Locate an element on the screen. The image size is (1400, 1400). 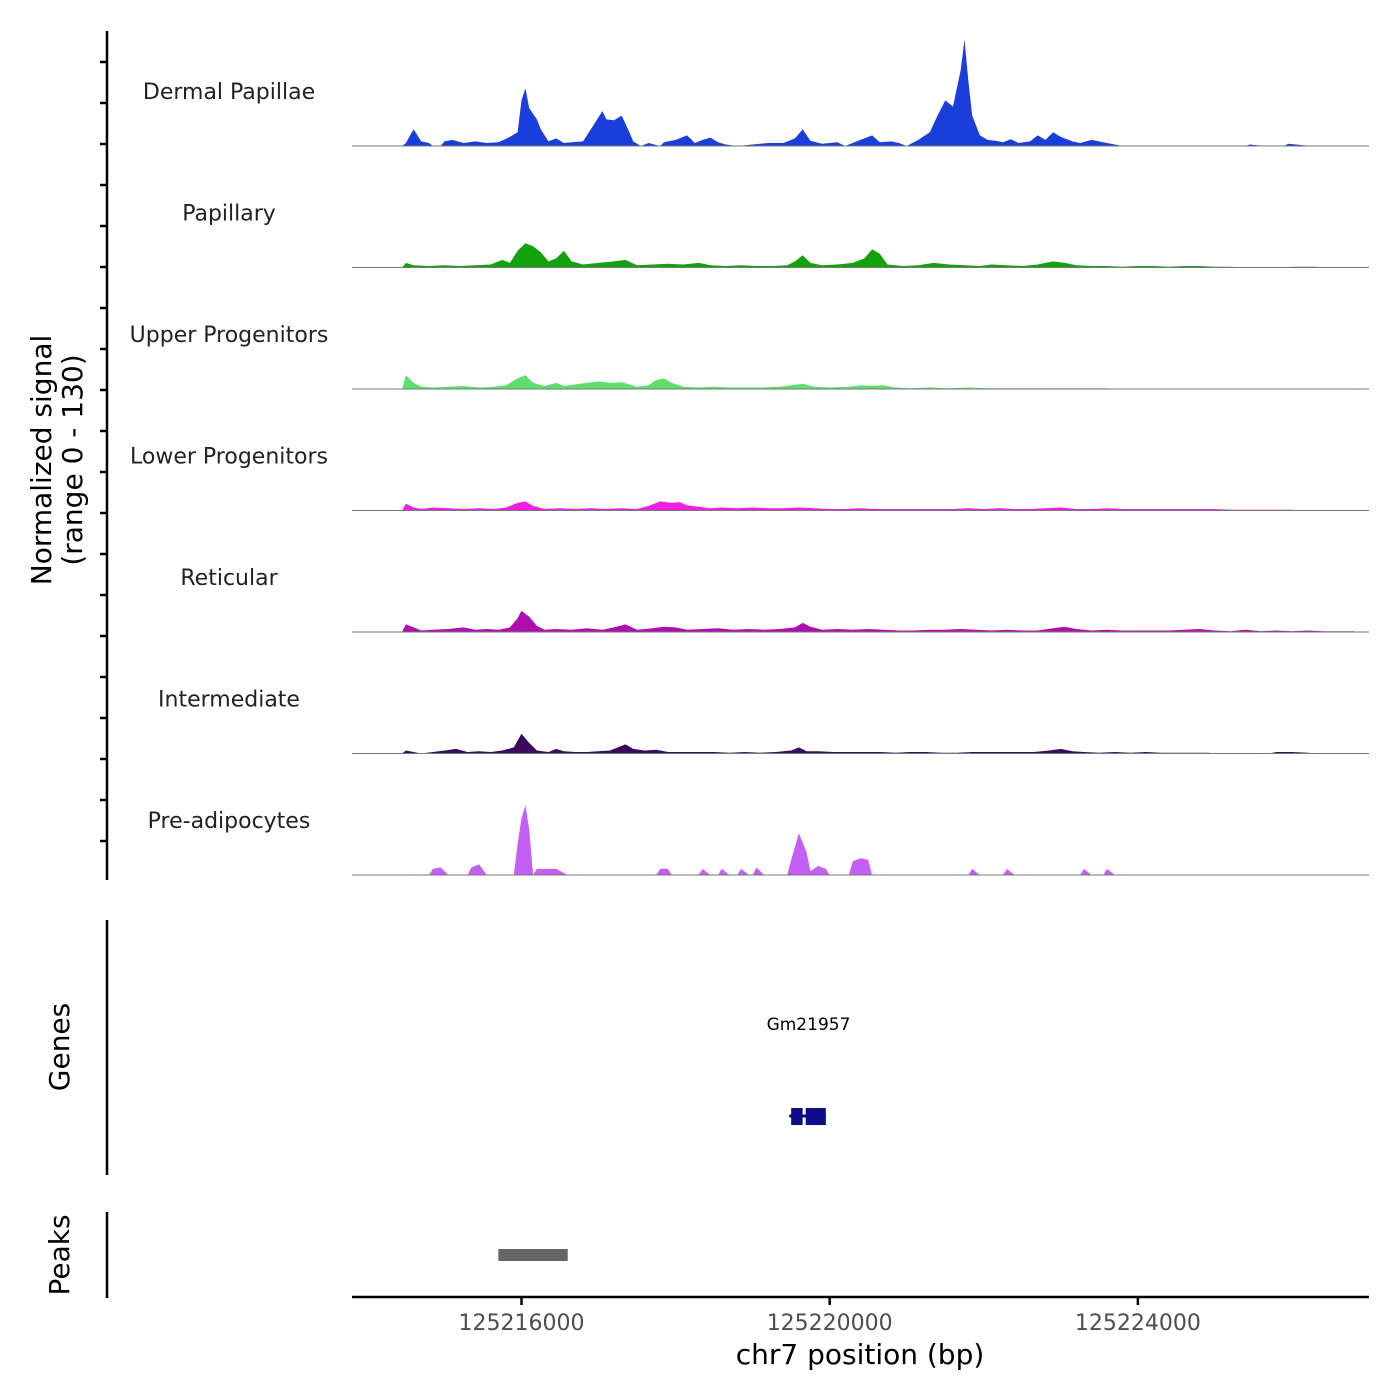
signal-track: Dermal Papillae is located at coordinates (756, 93).